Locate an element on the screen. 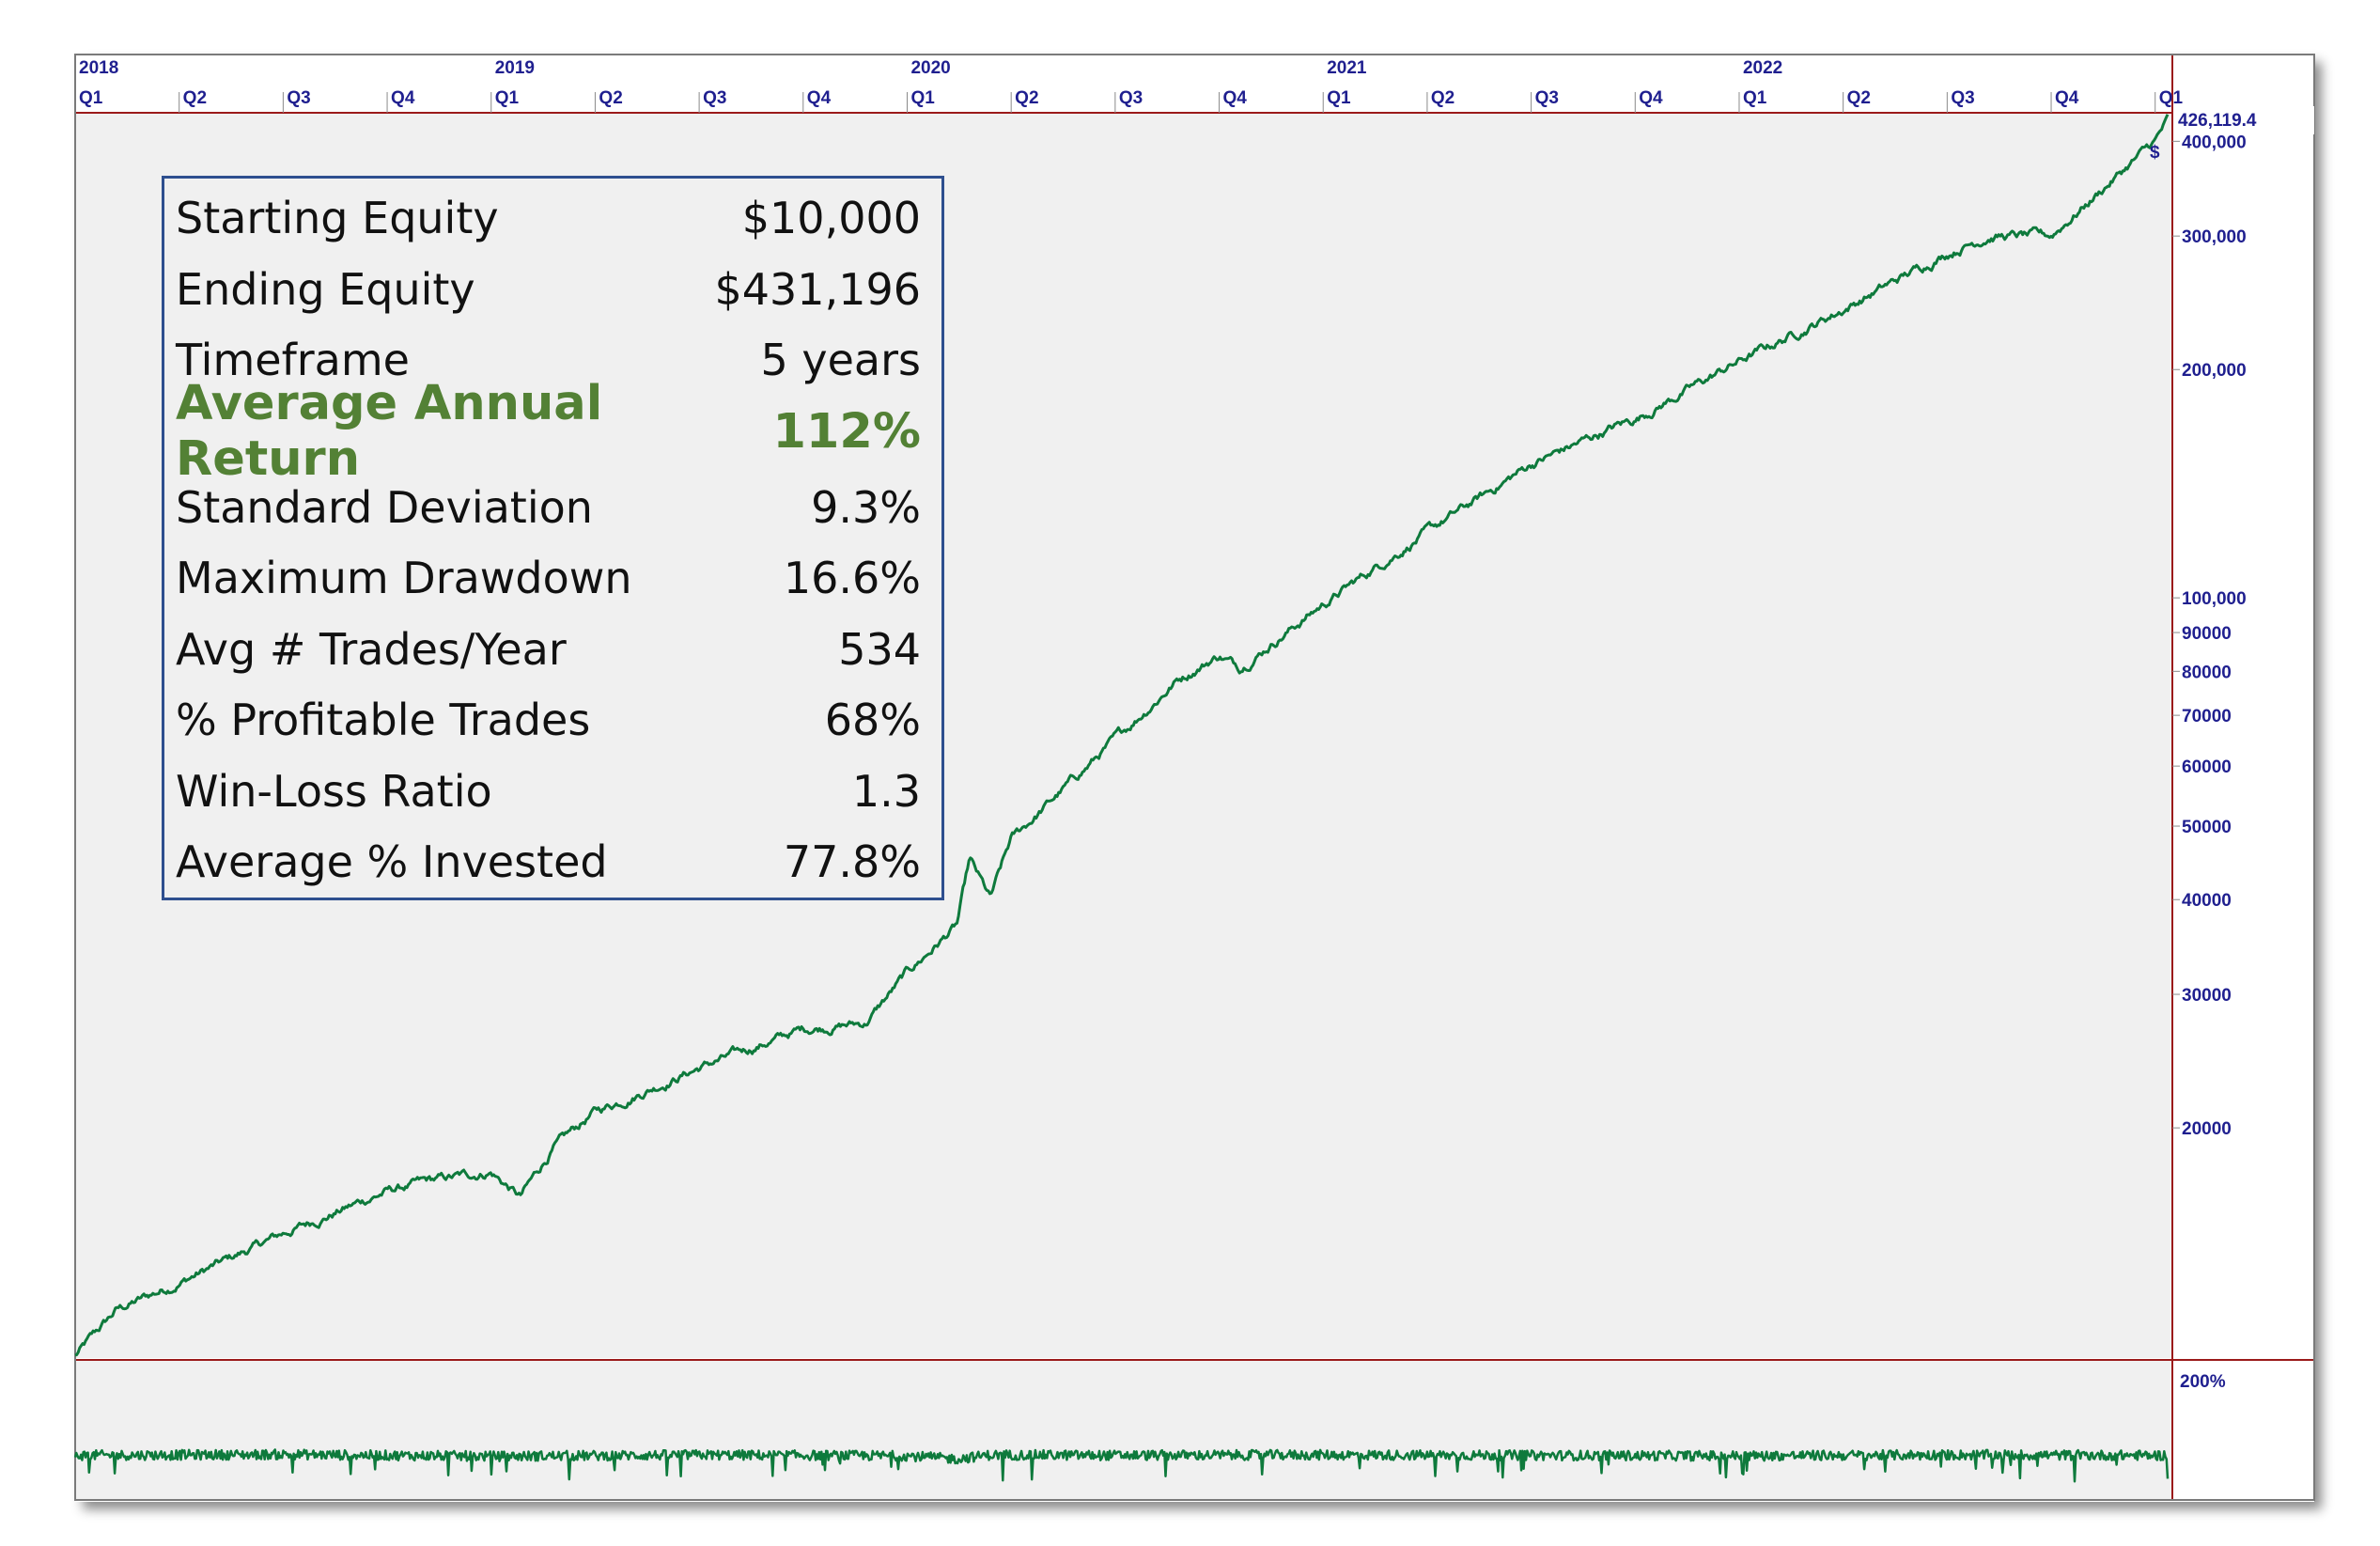  invested-series is located at coordinates (1121, 1465).